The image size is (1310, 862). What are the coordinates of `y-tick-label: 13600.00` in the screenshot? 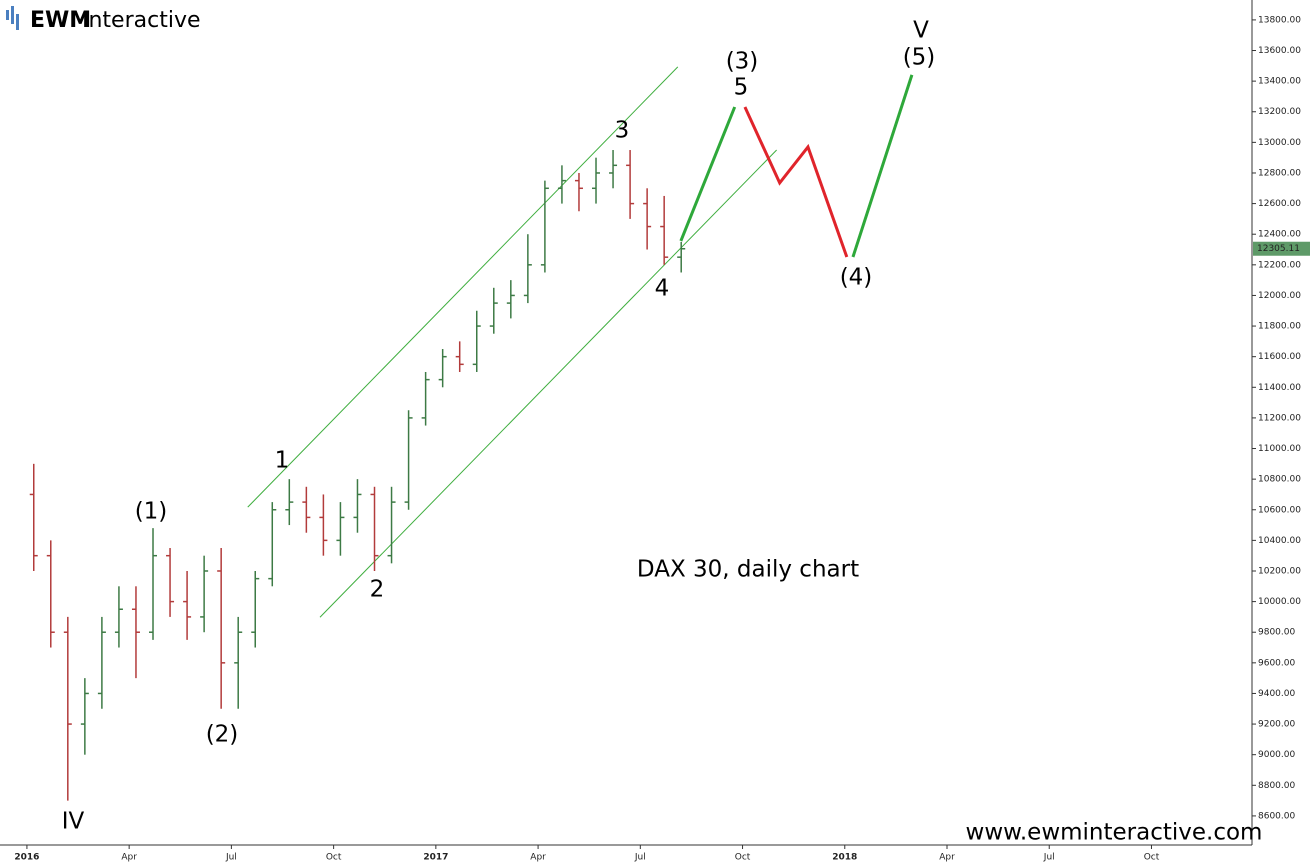 It's located at (1279, 51).